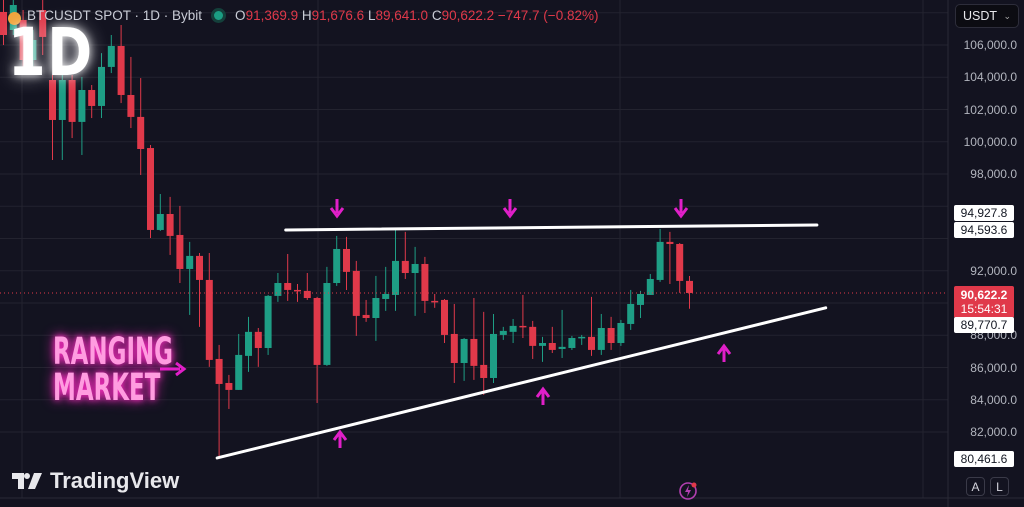 The image size is (1024, 507). Describe the element at coordinates (51, 52) in the screenshot. I see `timeframe-overlay: 1D` at that location.